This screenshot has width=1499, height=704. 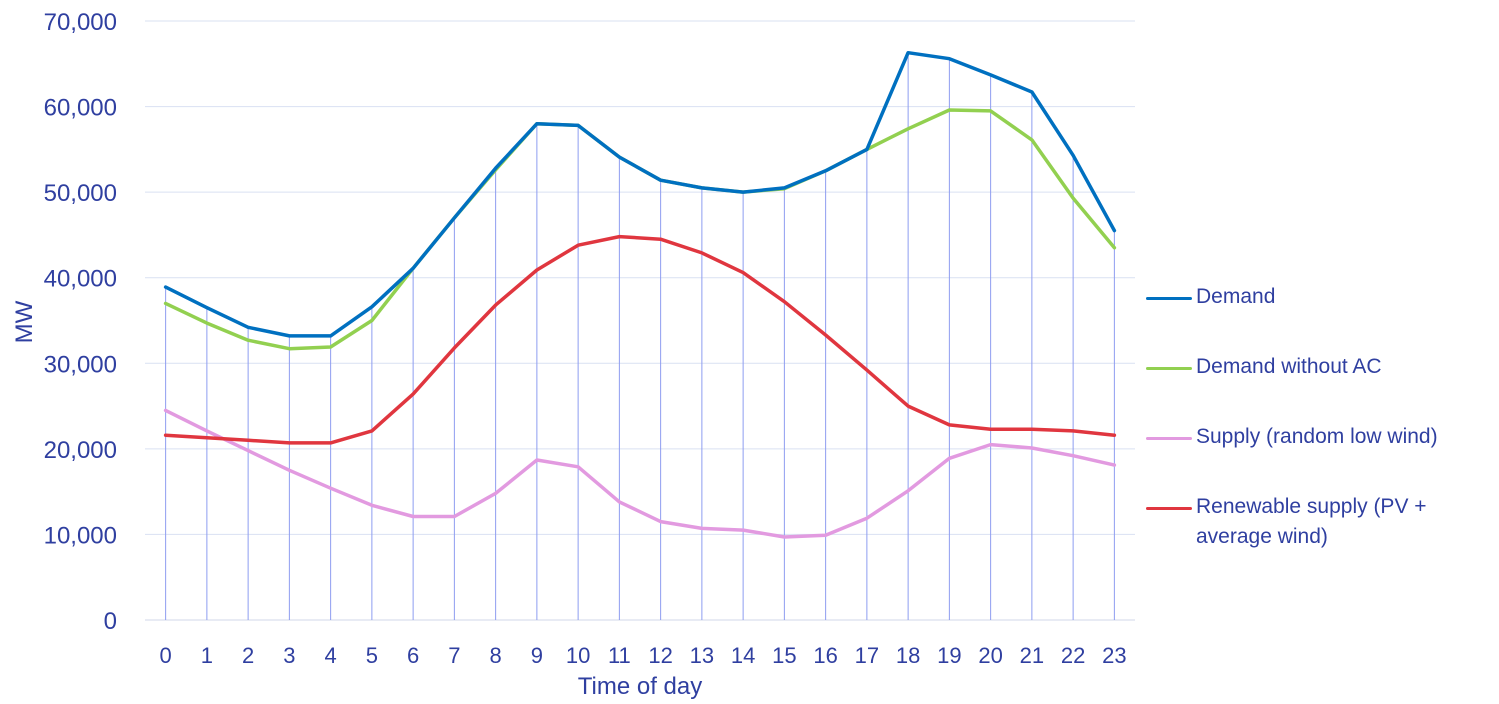 I want to click on legend-item-supply-low-wind: Supply (random low wind), so click(x=1321, y=437).